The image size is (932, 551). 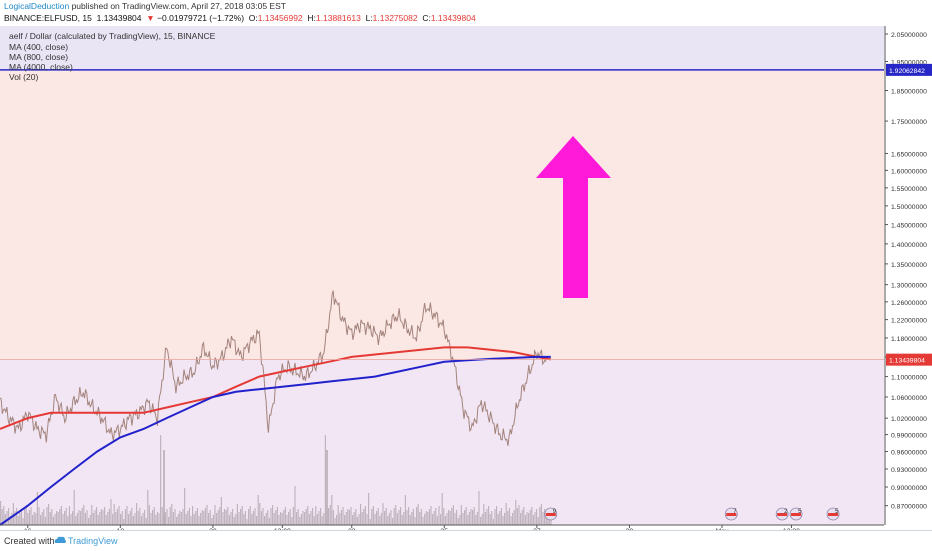 I want to click on symbol-label: BINANCE:ELFUSD, 15, so click(x=48, y=18).